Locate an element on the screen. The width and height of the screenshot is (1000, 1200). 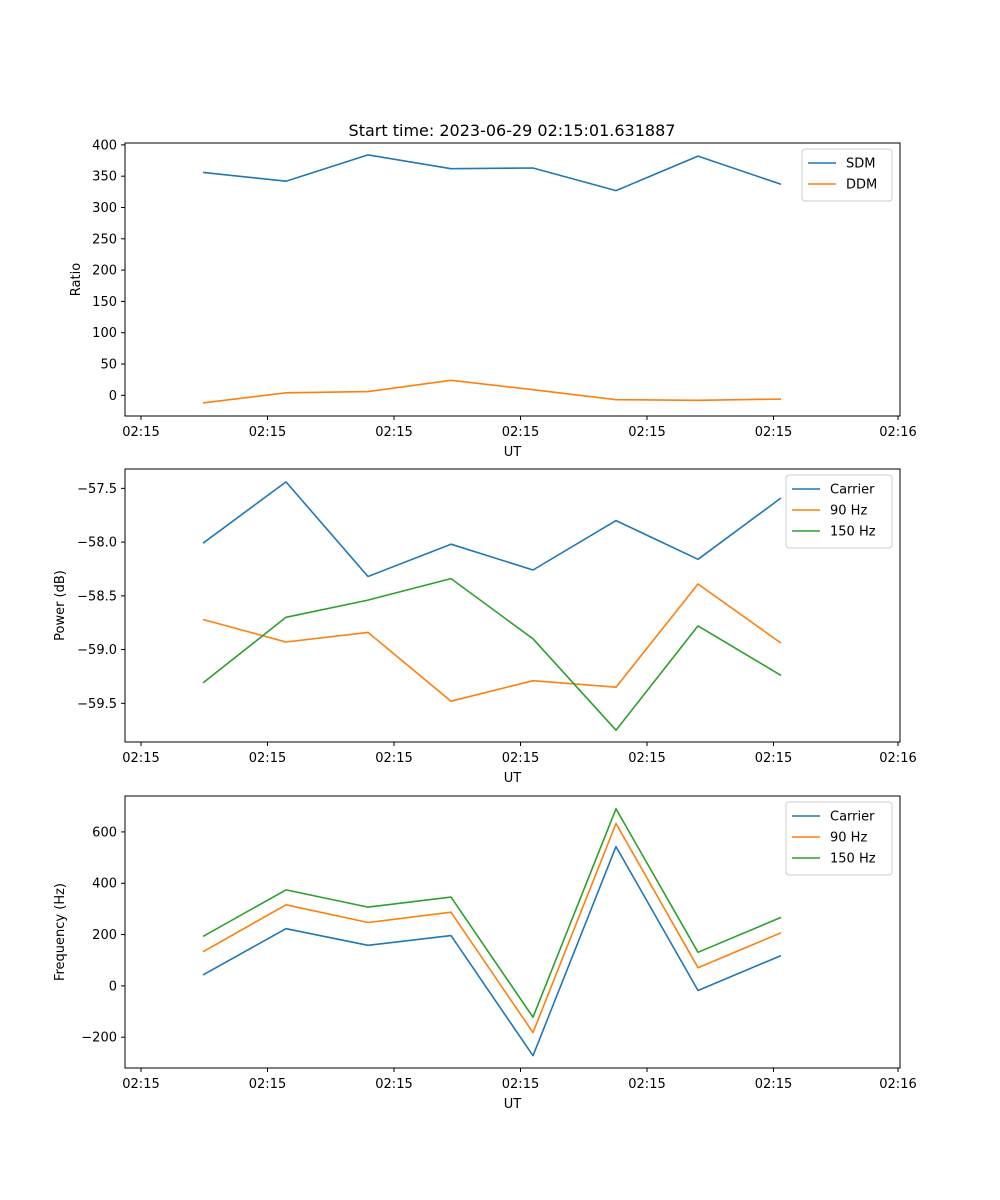
y-axis-label: Ratio is located at coordinates (76, 279).